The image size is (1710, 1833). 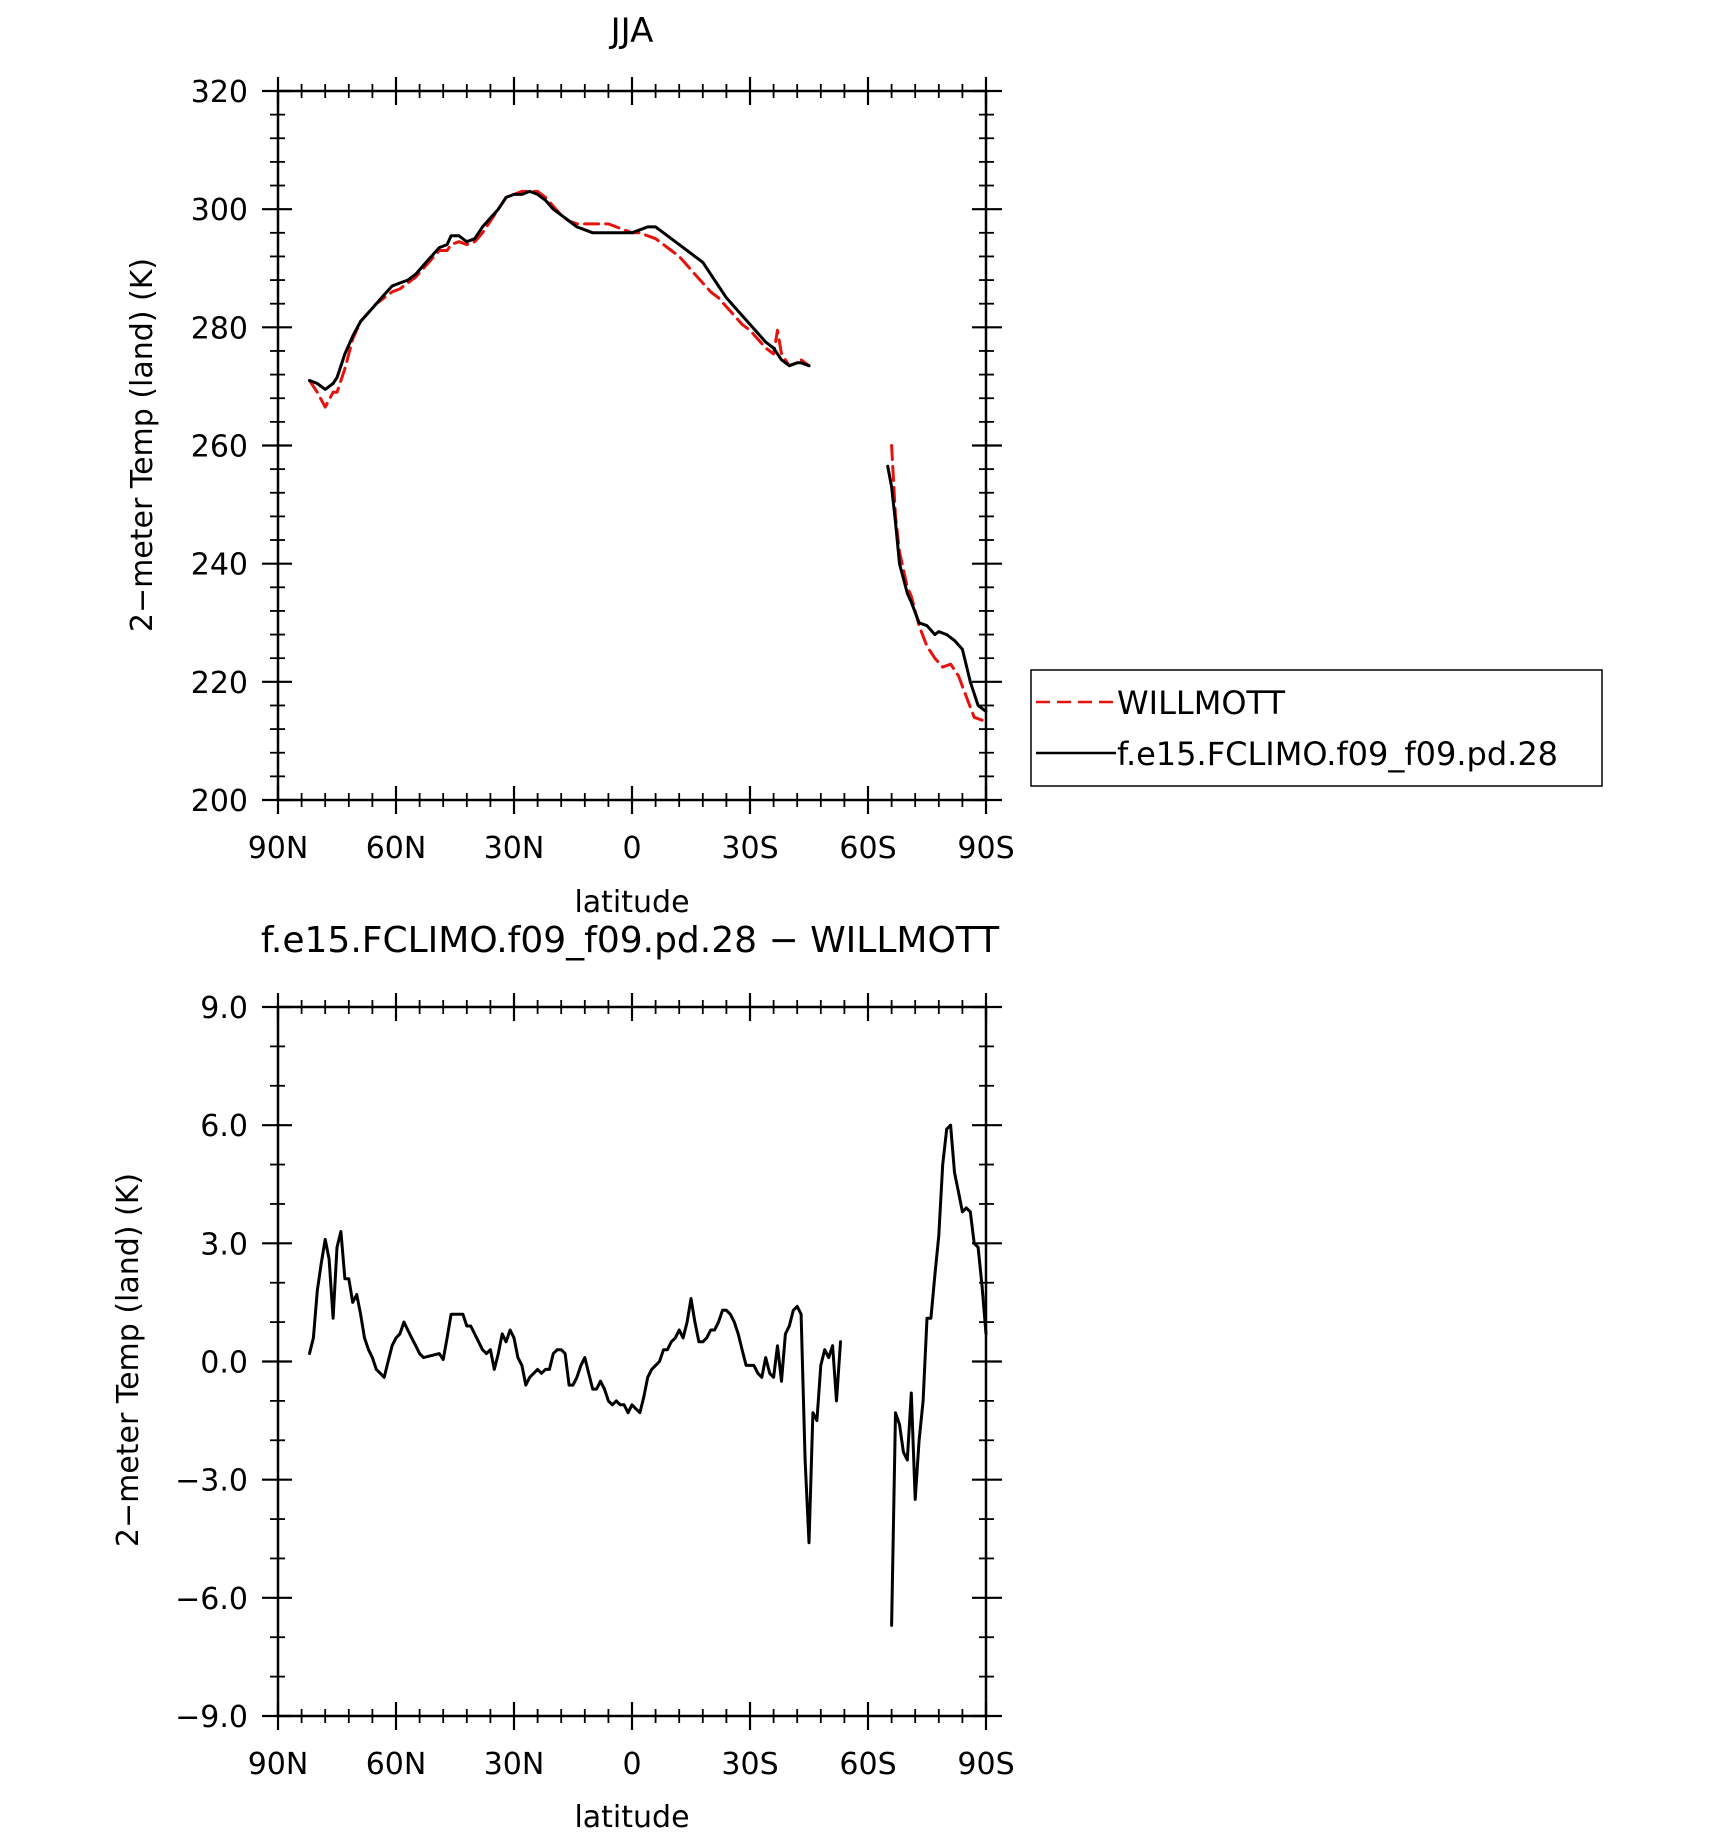 What do you see at coordinates (631, 1764) in the screenshot?
I see `bottom-x-tick-label: 0` at bounding box center [631, 1764].